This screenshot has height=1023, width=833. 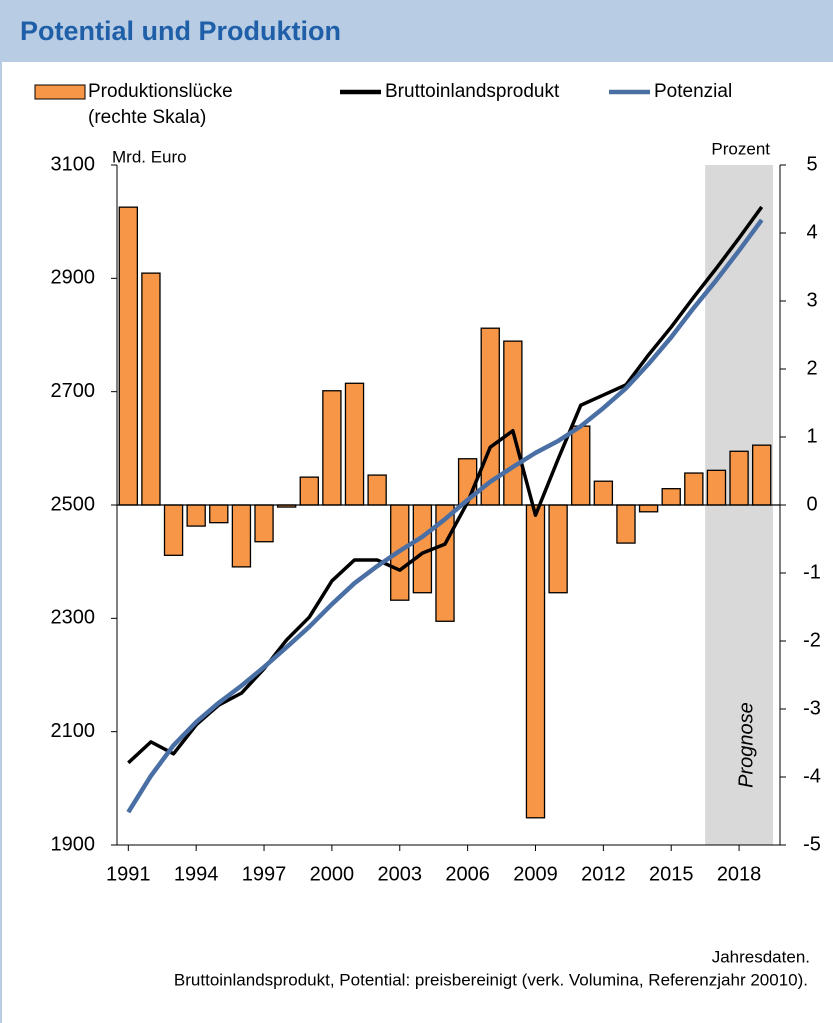 I want to click on legend-note: (rechte Skala), so click(x=147, y=117).